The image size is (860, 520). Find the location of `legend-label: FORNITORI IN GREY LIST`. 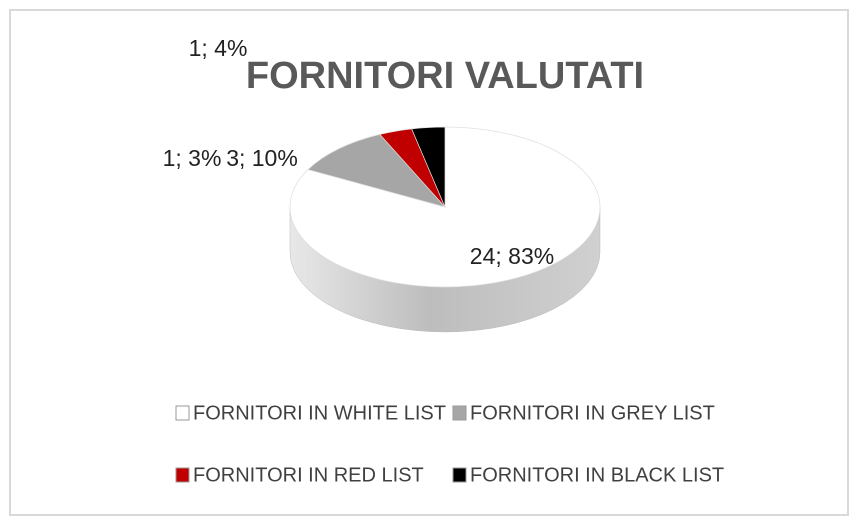

legend-label: FORNITORI IN GREY LIST is located at coordinates (592, 413).